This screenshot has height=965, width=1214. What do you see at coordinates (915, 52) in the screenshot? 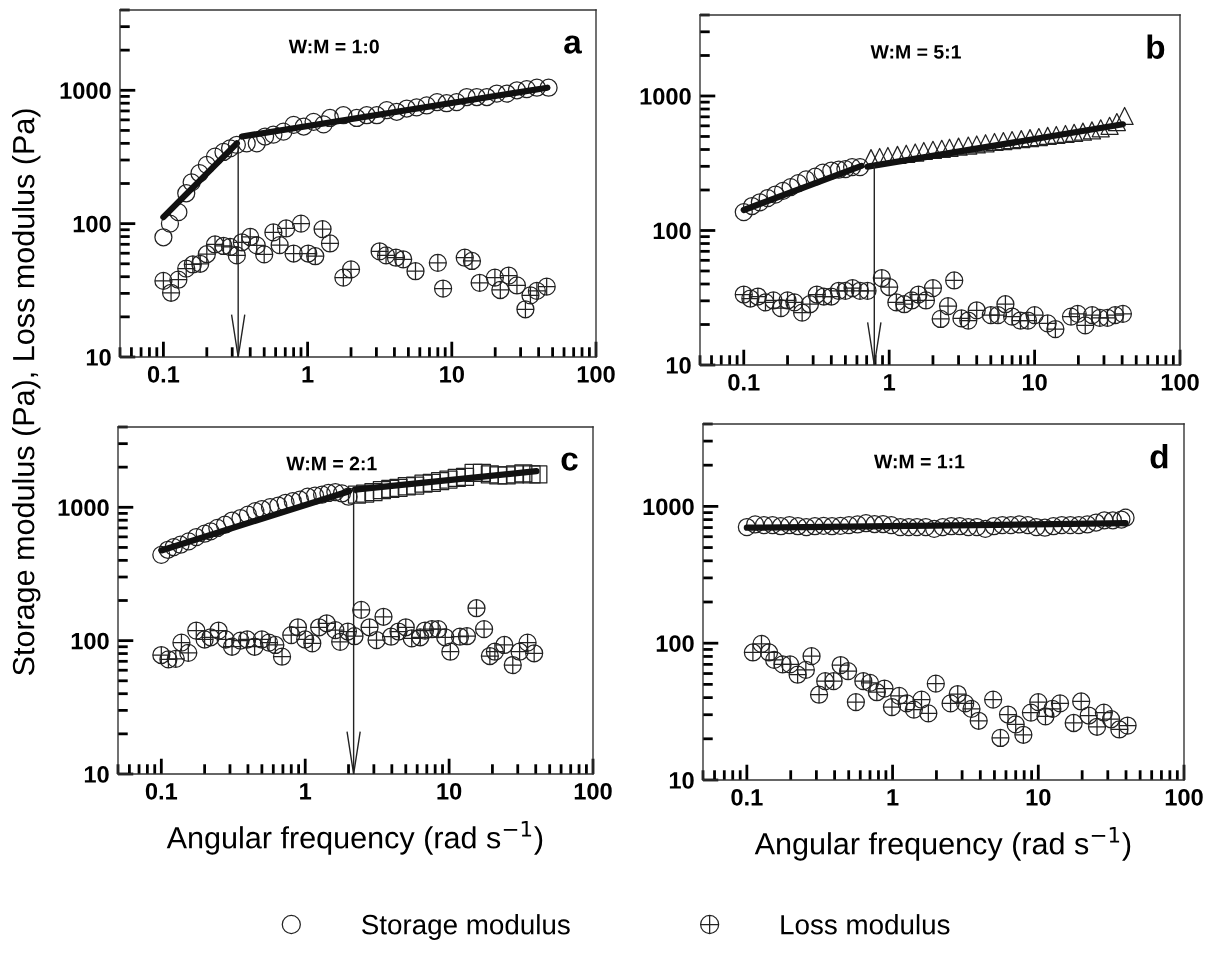
I see `text: W:M = 5:1` at bounding box center [915, 52].